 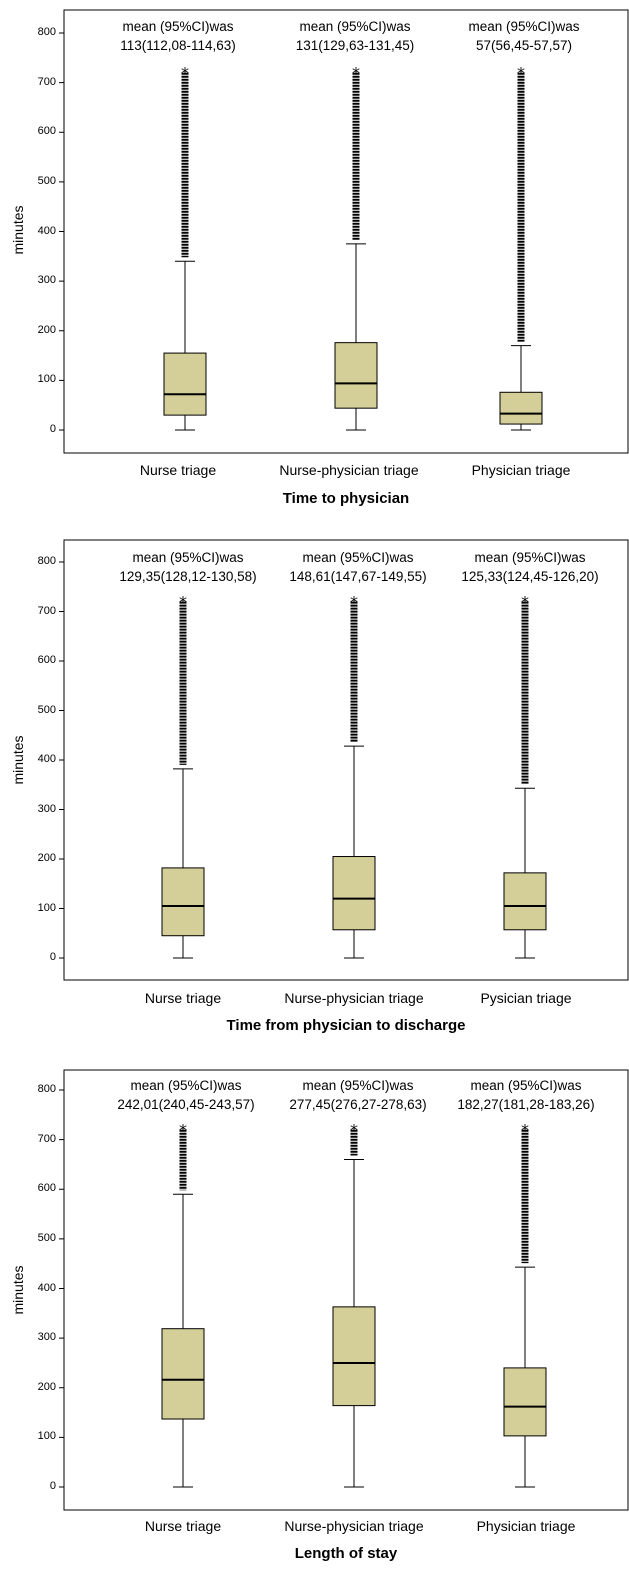 I want to click on mean-annotation-line2: 131(129,63-131,45), so click(x=355, y=45).